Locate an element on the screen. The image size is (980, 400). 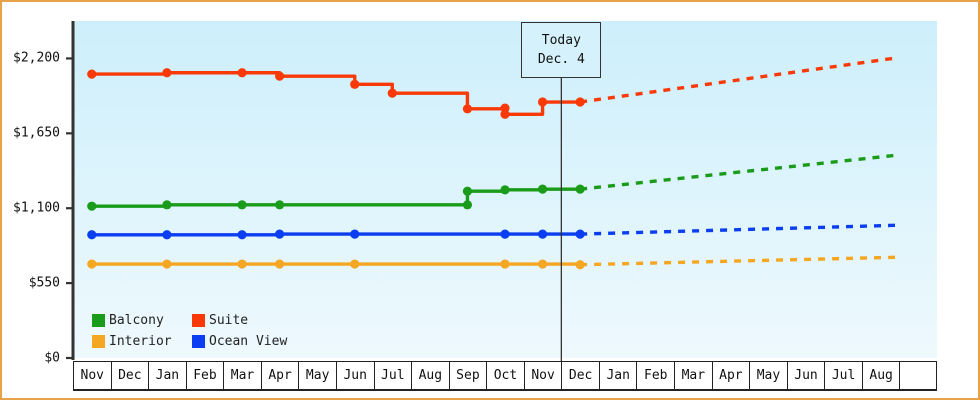
x-axis-label-jul-20: Jul is located at coordinates (843, 375).